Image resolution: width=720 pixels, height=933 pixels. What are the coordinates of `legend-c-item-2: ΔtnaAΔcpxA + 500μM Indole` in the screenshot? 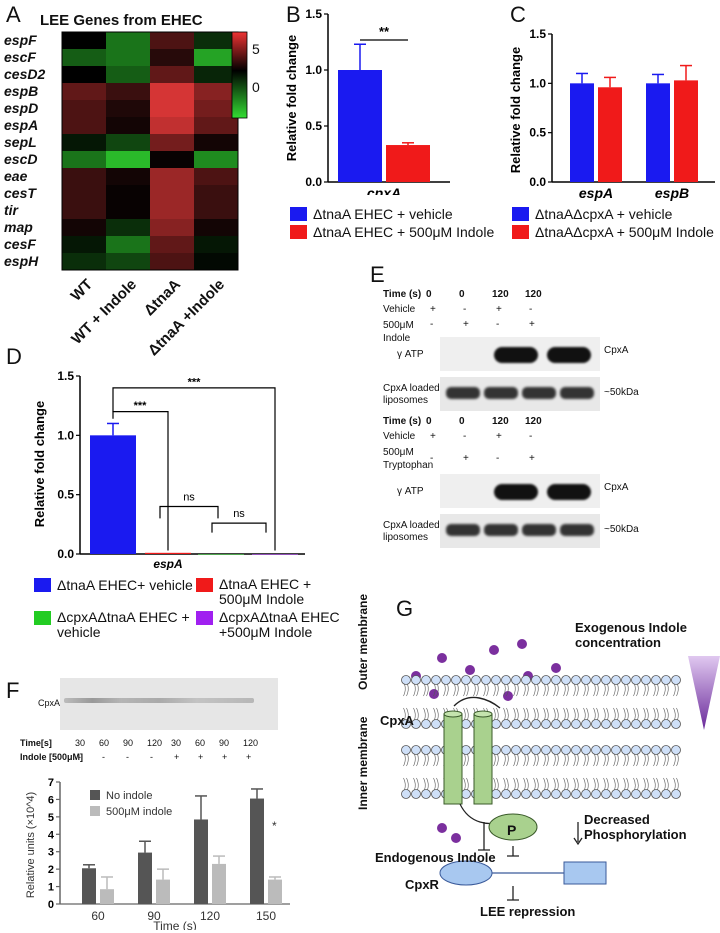 It's located at (613, 232).